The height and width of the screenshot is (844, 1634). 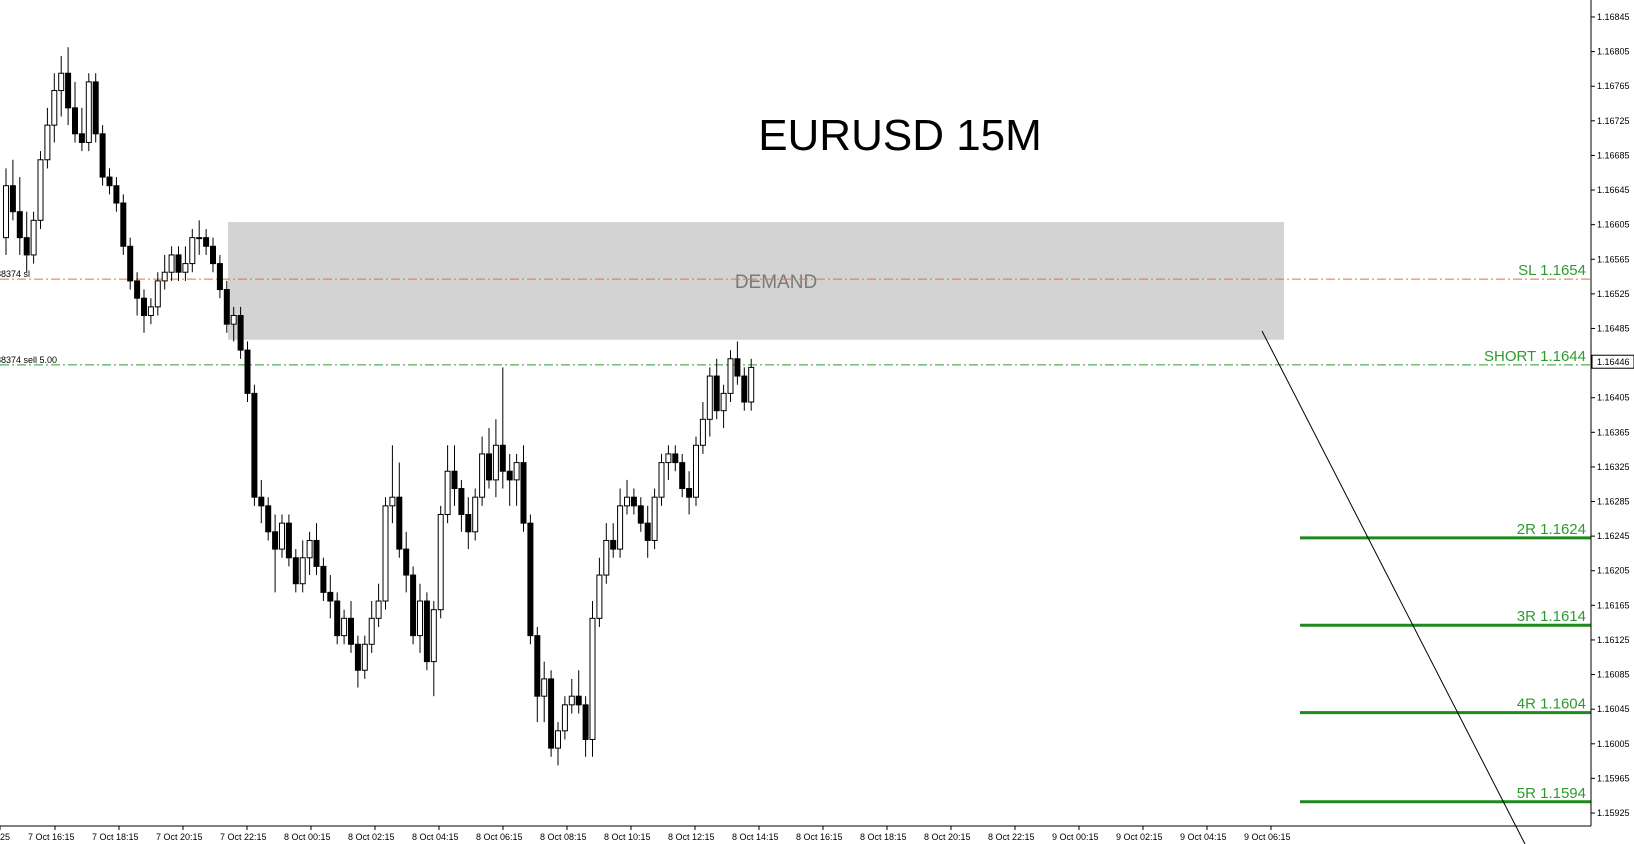 What do you see at coordinates (1267, 837) in the screenshot?
I see `time-tick-label: 9 Oct 06:15` at bounding box center [1267, 837].